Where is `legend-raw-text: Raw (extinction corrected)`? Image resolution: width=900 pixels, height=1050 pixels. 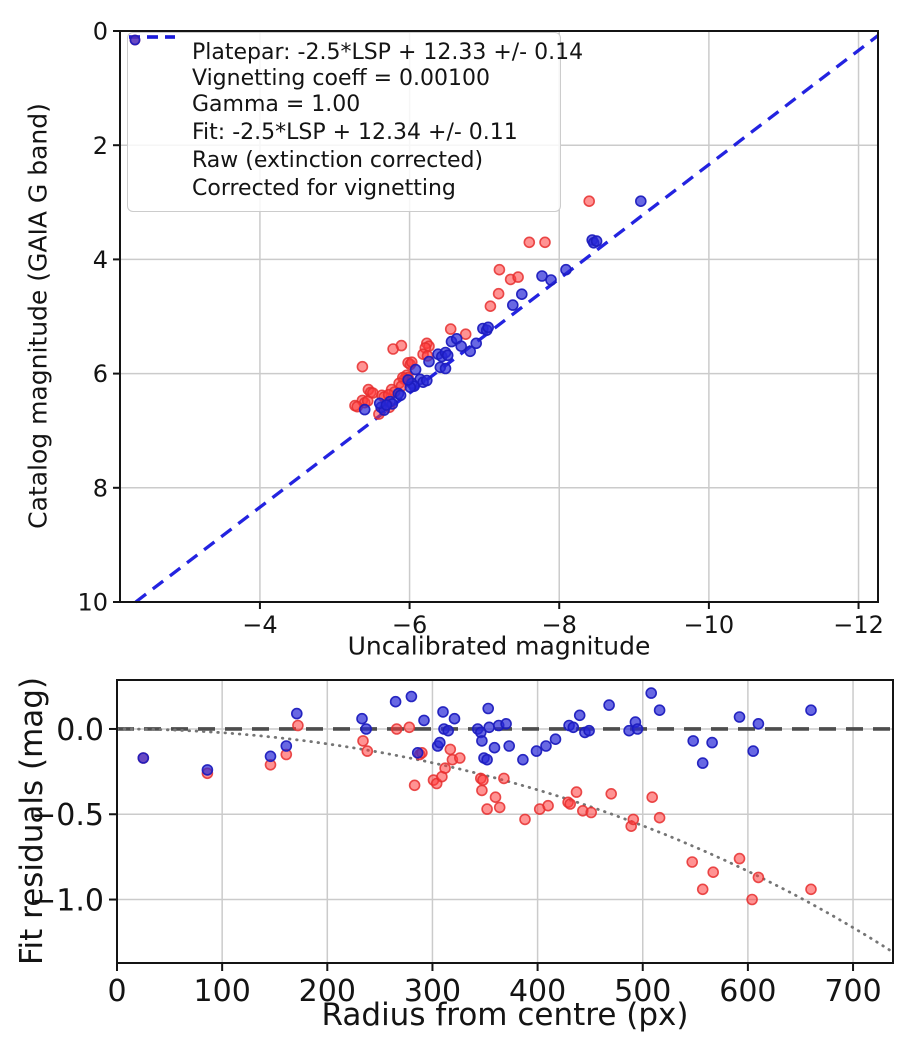 legend-raw-text: Raw (extinction corrected) is located at coordinates (338, 160).